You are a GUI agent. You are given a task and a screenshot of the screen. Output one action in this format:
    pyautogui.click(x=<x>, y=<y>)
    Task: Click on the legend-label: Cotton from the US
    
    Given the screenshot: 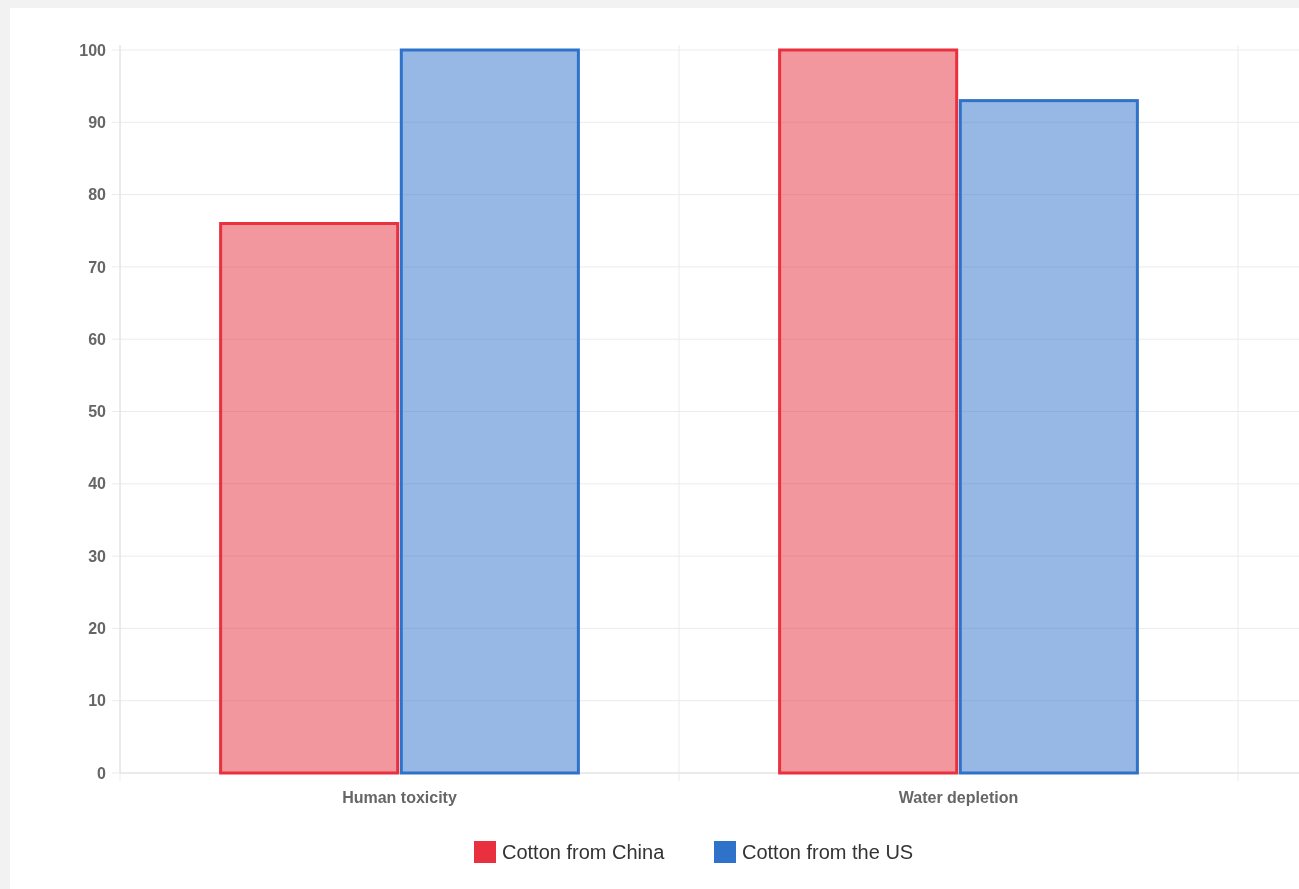 What is the action you would take?
    pyautogui.click(x=828, y=852)
    